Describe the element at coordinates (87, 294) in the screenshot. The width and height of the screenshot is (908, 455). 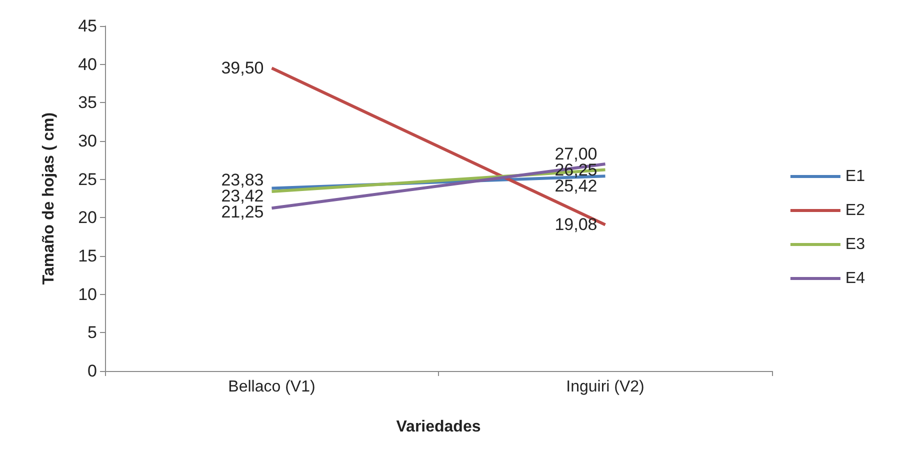
I see `y-tick-label: 10` at that location.